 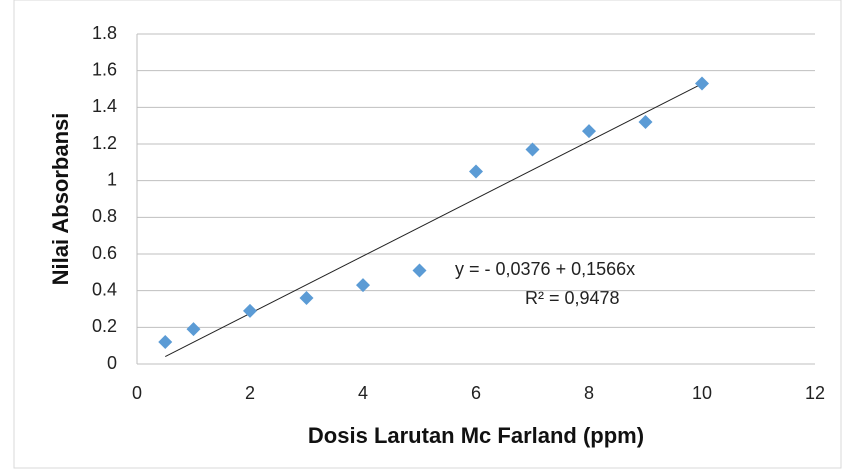 What do you see at coordinates (572, 298) in the screenshot?
I see `trendline-r2: R² = 0,9478` at bounding box center [572, 298].